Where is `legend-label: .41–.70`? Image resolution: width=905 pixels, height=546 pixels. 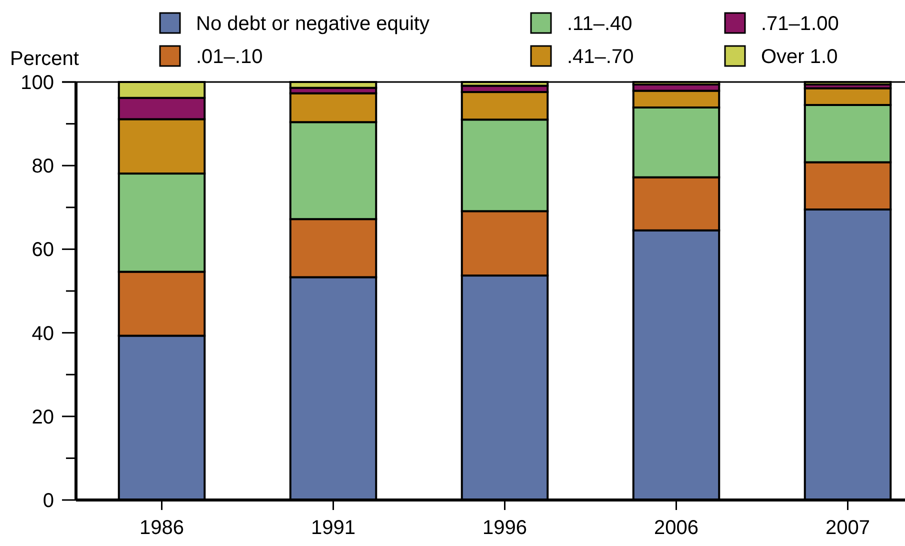
legend-label: .41–.70 is located at coordinates (600, 57).